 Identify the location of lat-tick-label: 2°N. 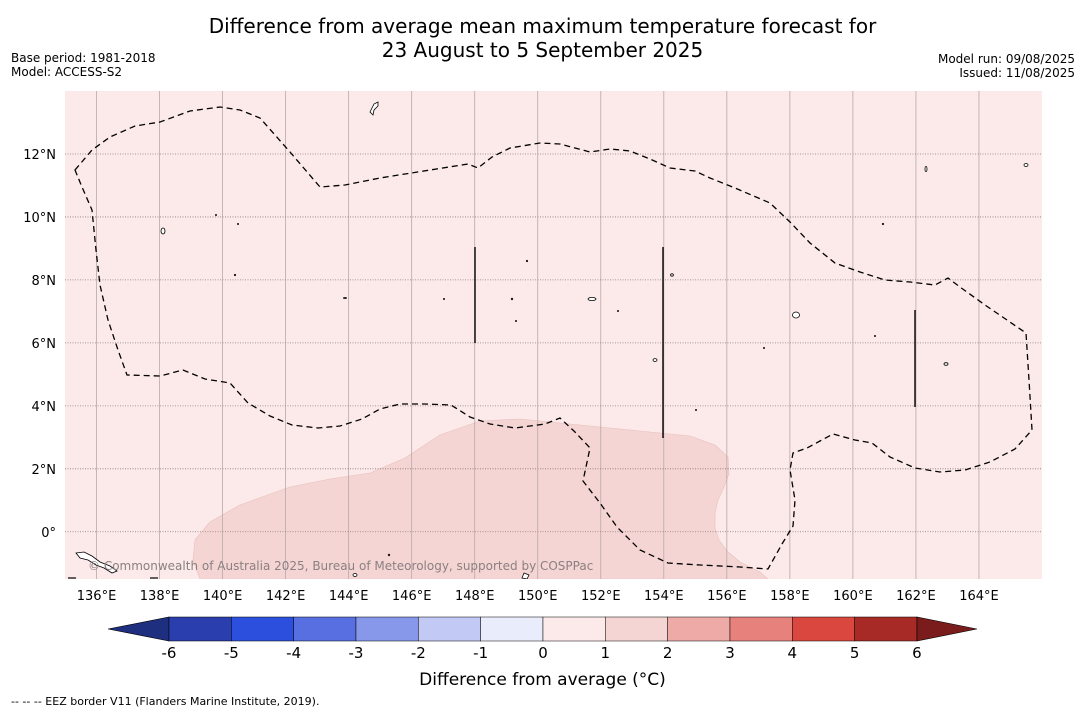
(44, 470).